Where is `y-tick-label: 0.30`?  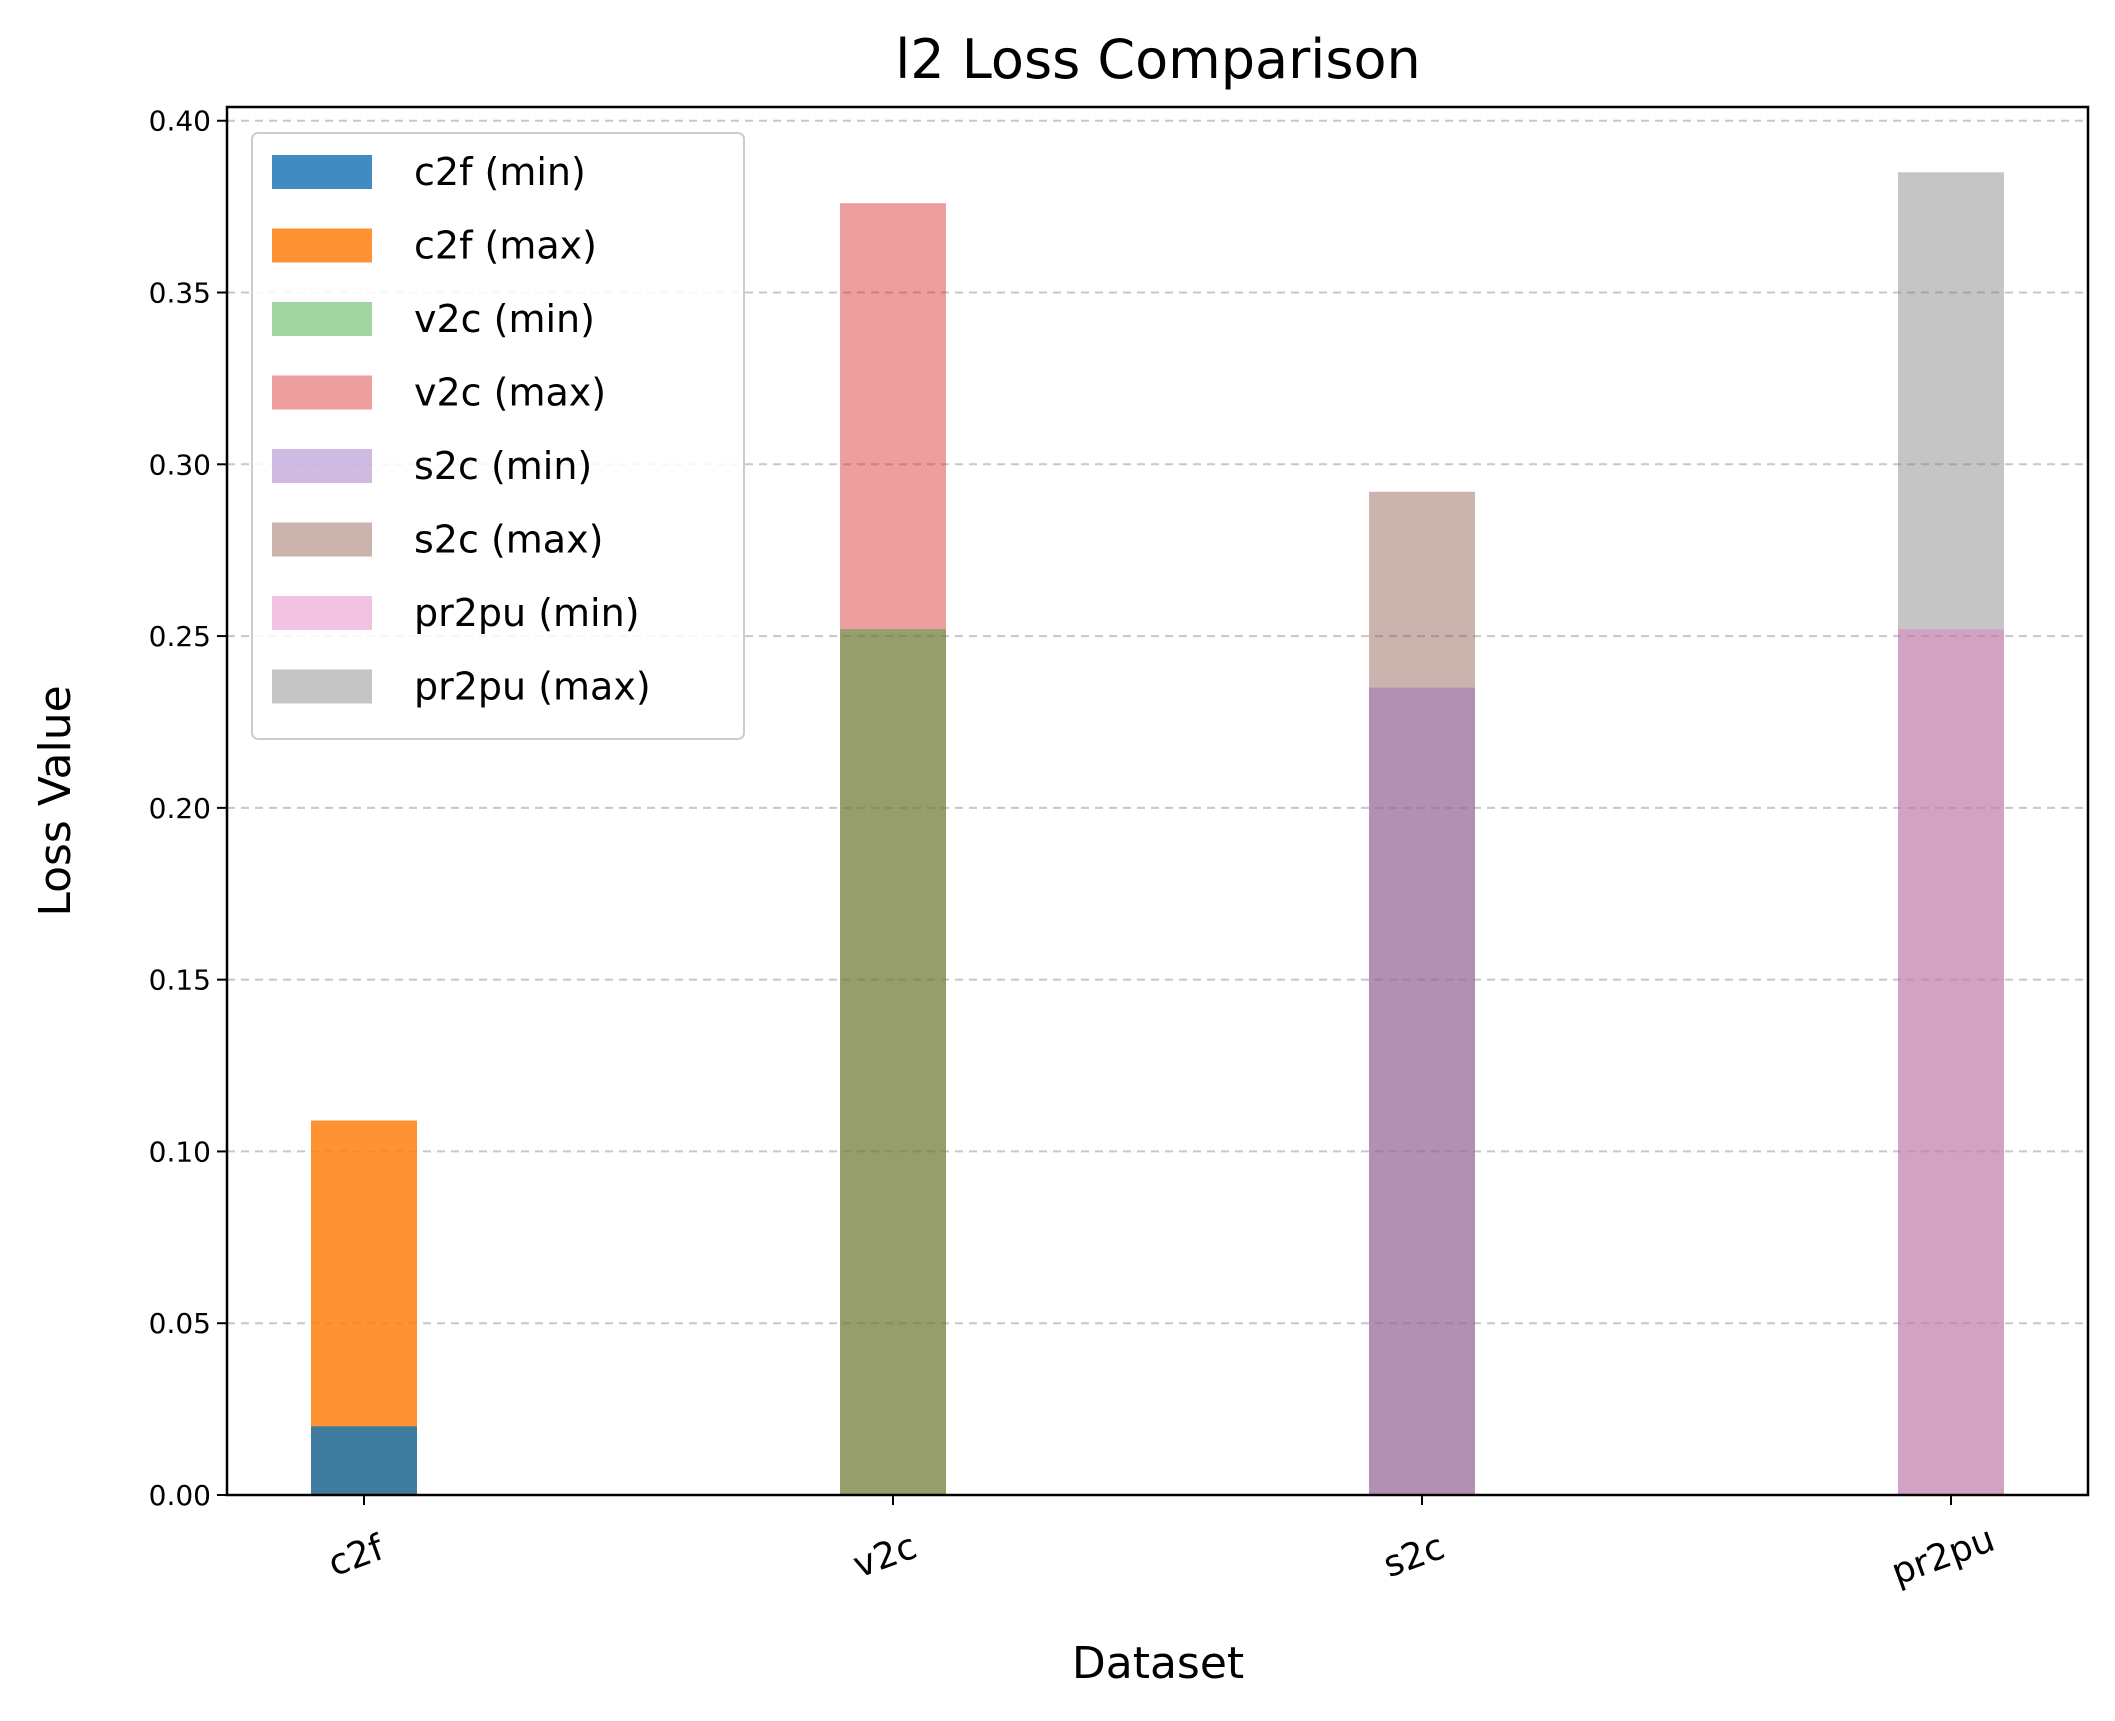 y-tick-label: 0.30 is located at coordinates (180, 464).